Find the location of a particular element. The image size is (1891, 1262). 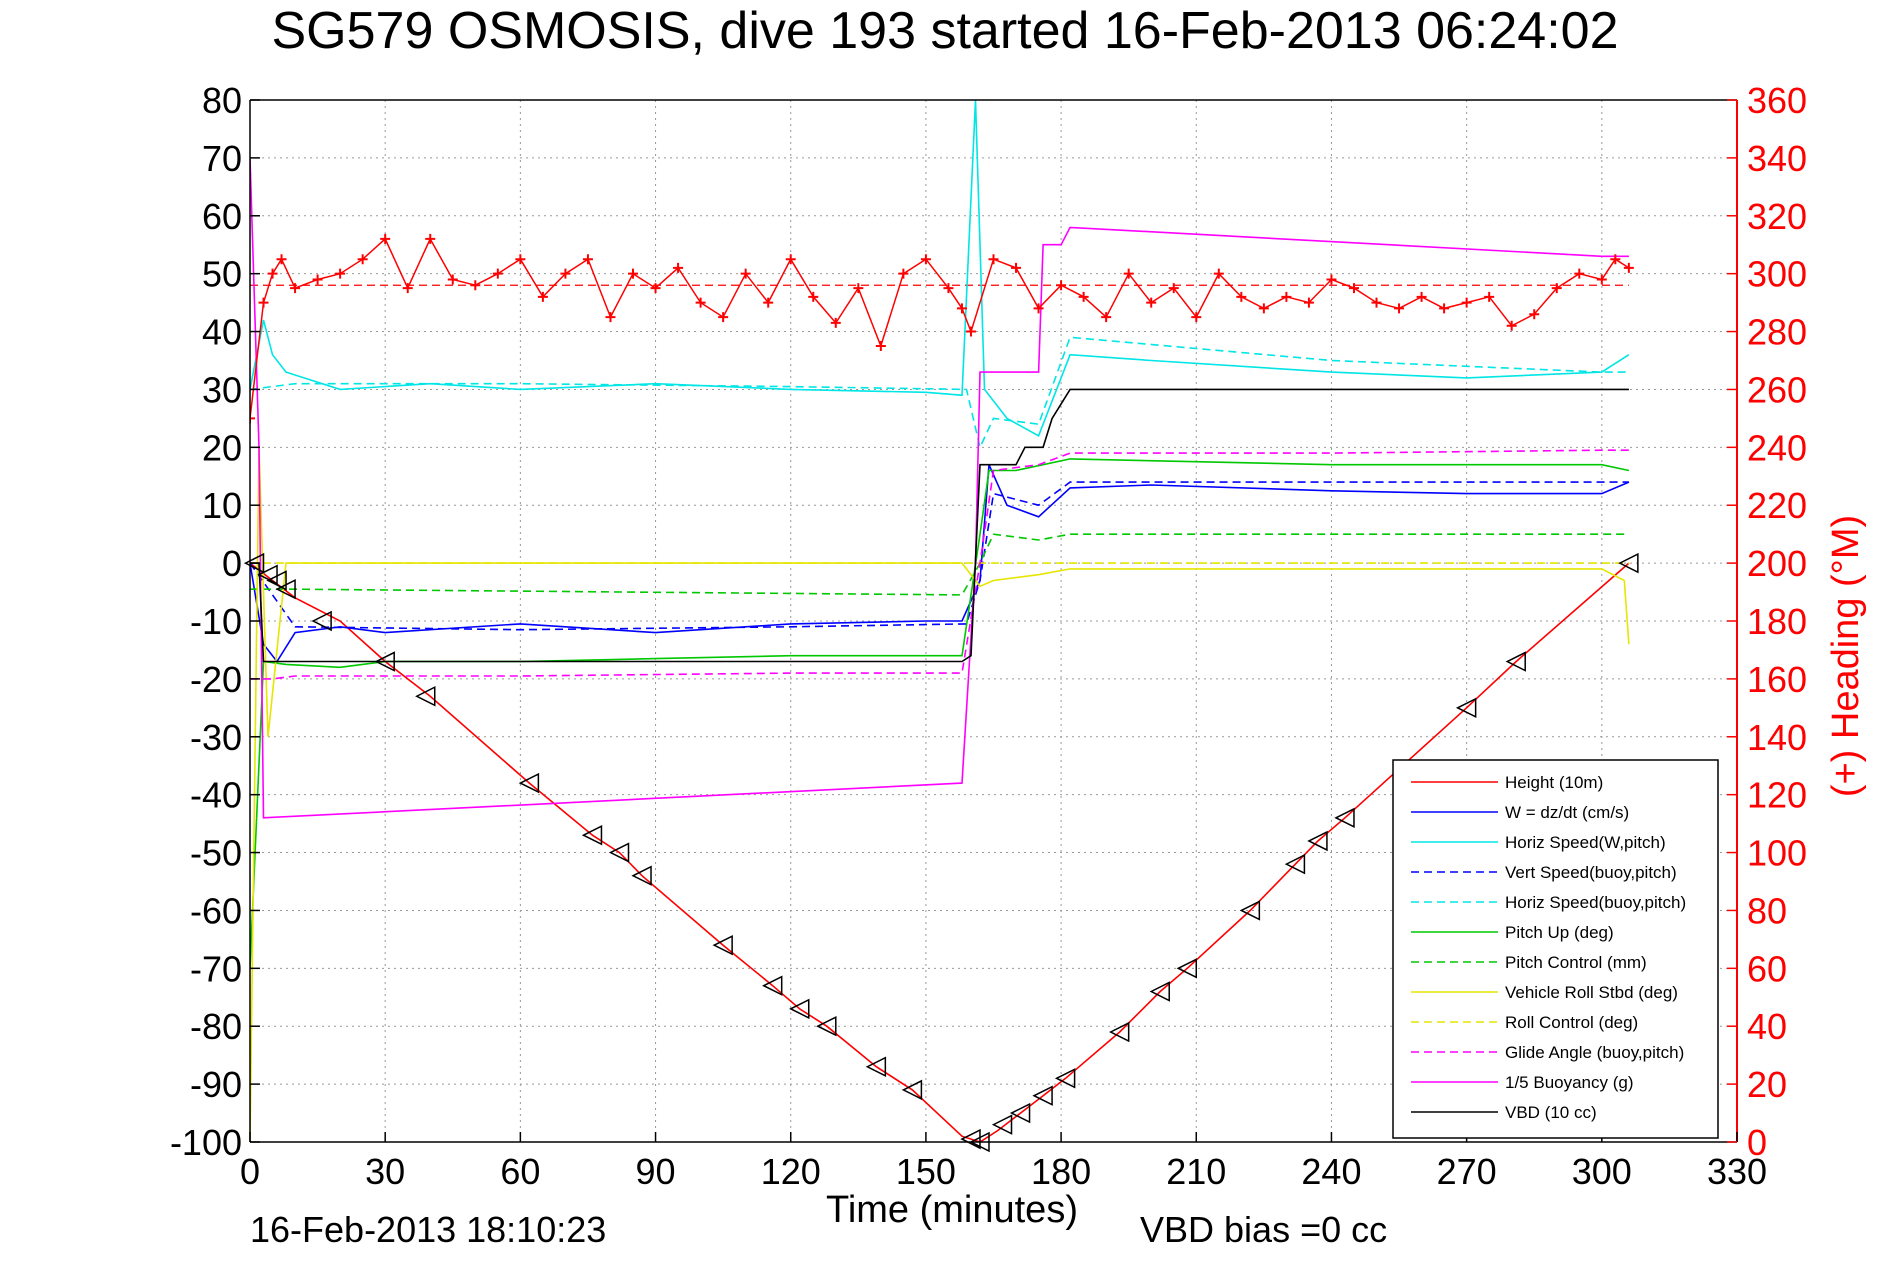

y-tick-label: 50 is located at coordinates (222, 274).